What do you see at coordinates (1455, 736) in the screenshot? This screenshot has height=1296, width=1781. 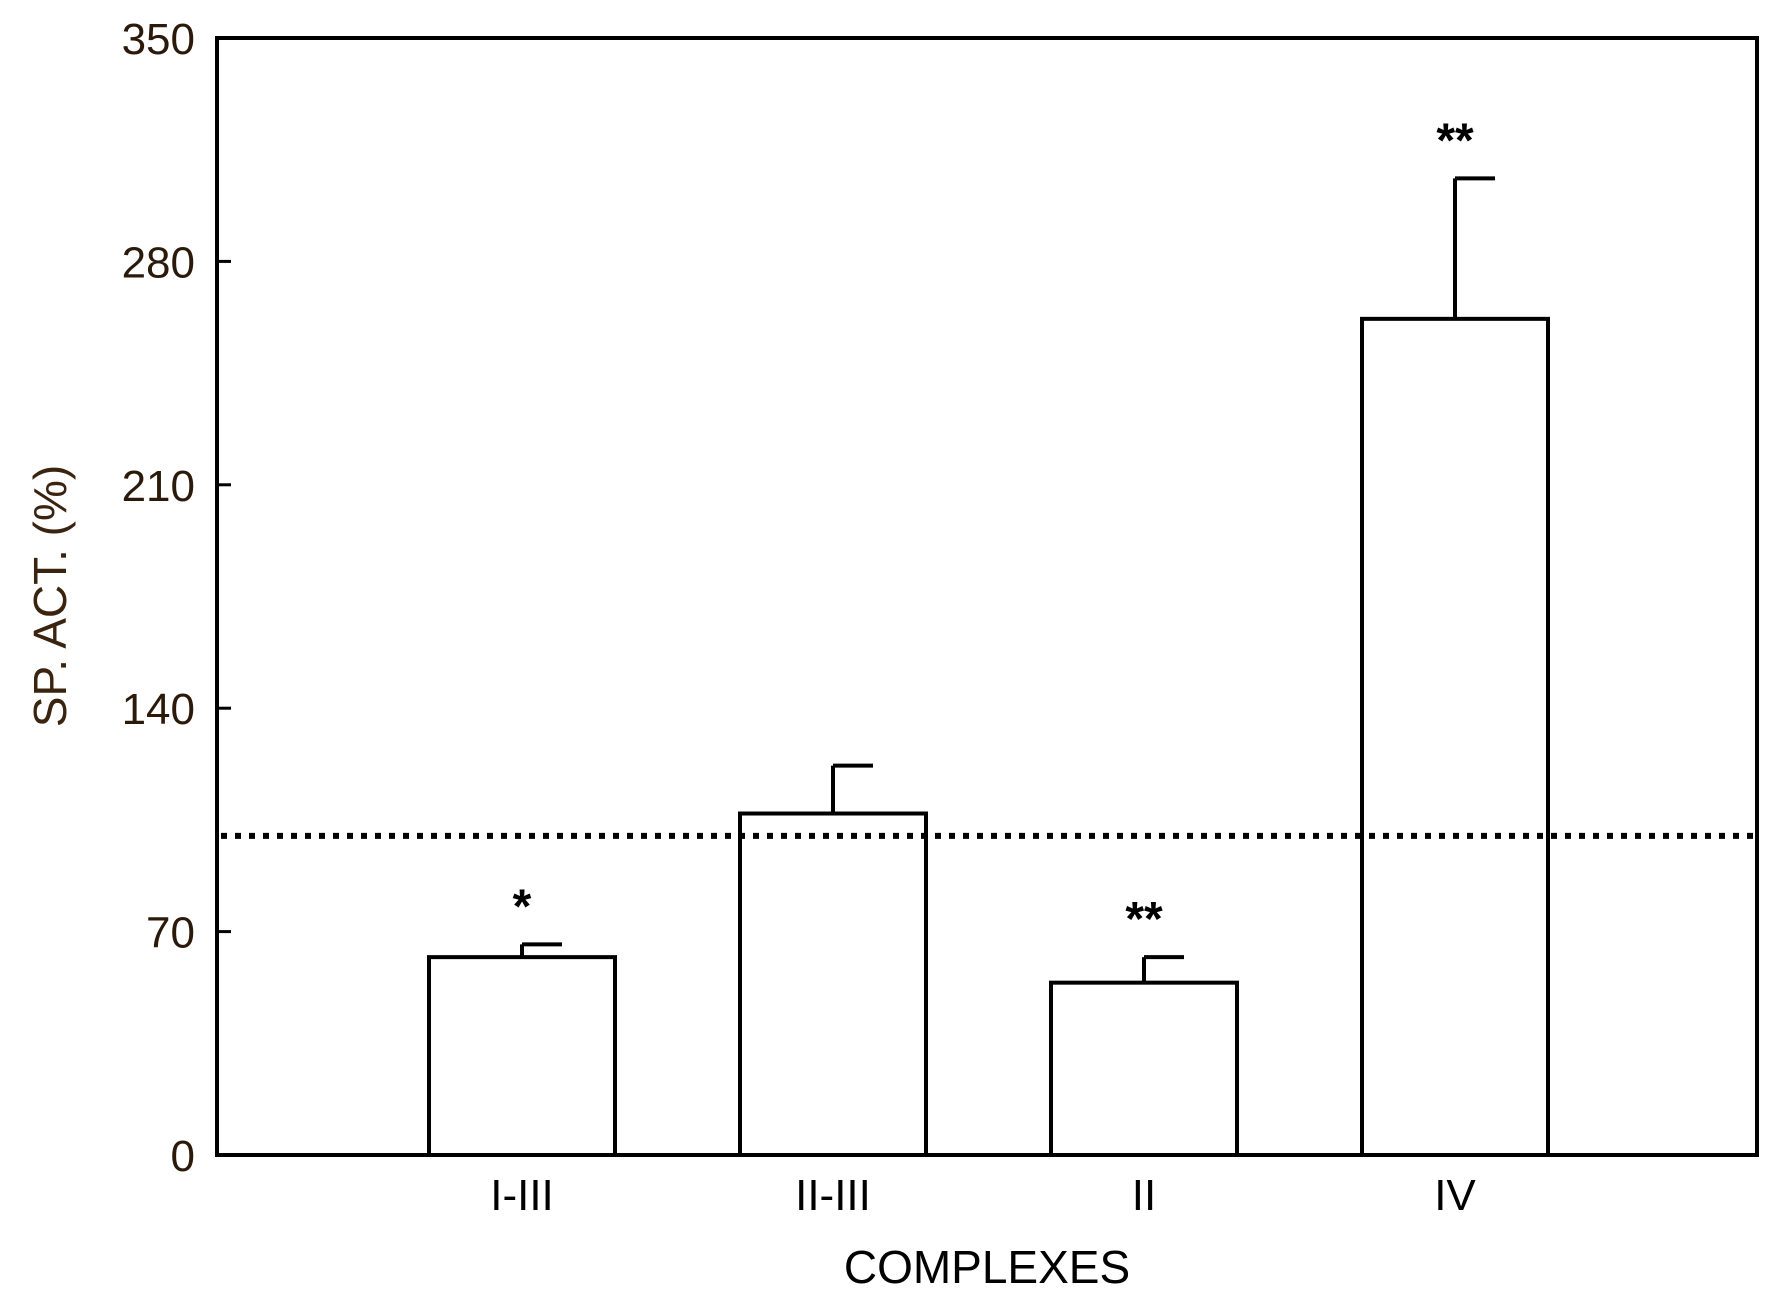 I see `bar-iv` at bounding box center [1455, 736].